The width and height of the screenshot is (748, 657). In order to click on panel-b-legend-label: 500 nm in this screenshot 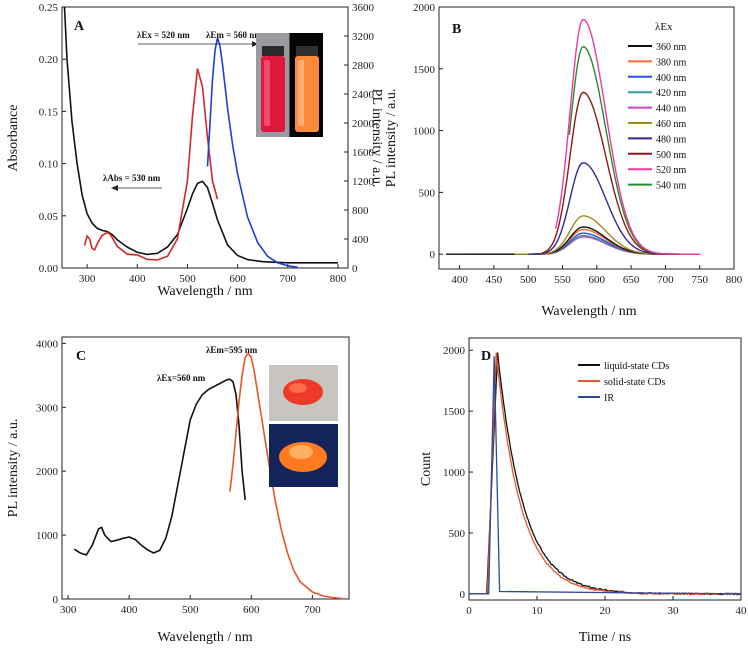, I will do `click(671, 155)`.